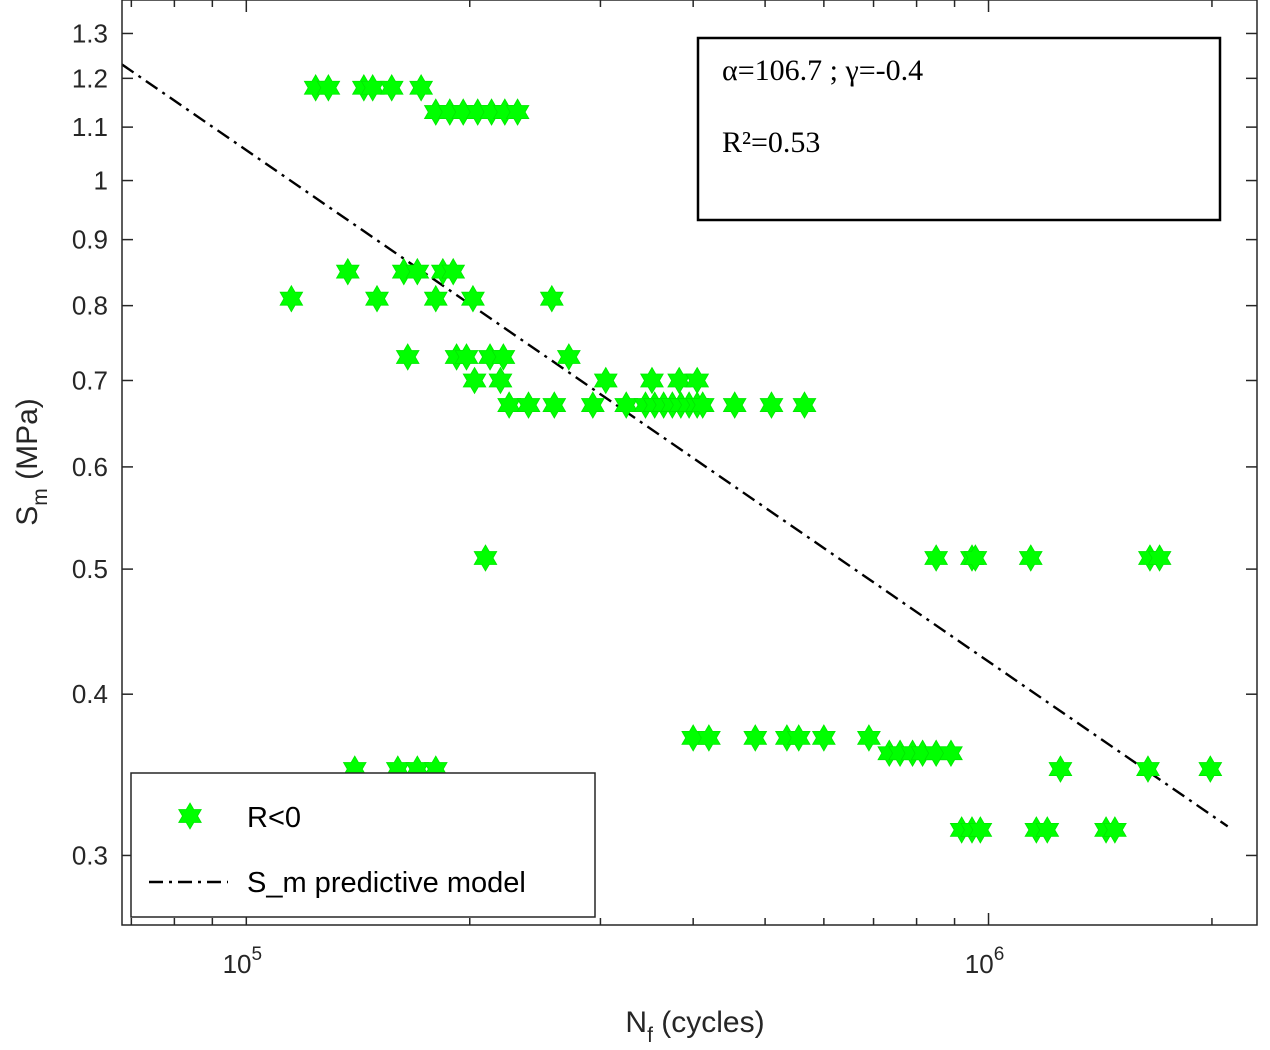 Image resolution: width=1270 pixels, height=1050 pixels. Describe the element at coordinates (31, 462) in the screenshot. I see `y-axis-title: Sm (MPa)` at that location.